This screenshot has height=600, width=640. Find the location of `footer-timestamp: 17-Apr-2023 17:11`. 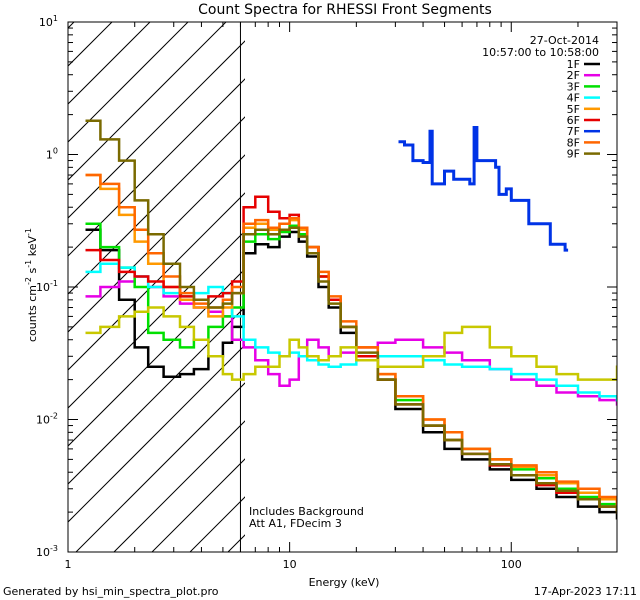

footer-timestamp: 17-Apr-2023 17:11 is located at coordinates (585, 591).